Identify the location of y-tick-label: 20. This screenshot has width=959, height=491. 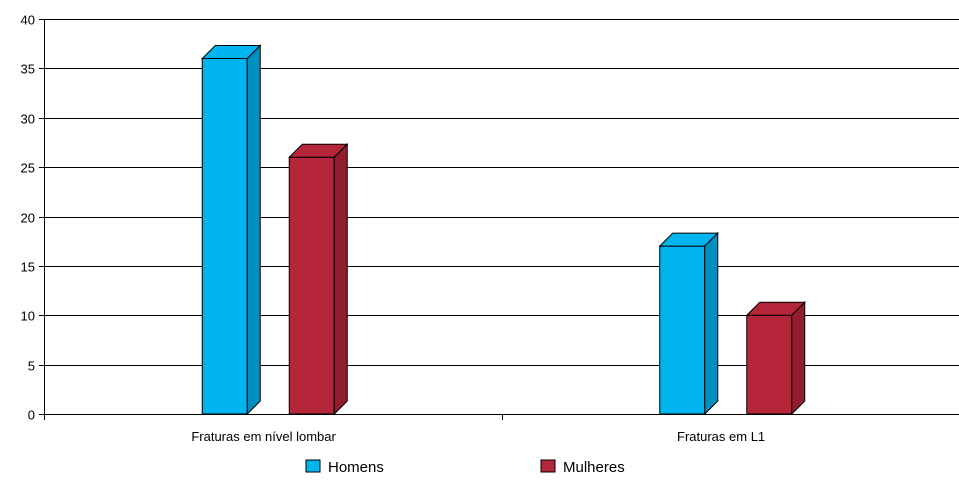
(28, 218).